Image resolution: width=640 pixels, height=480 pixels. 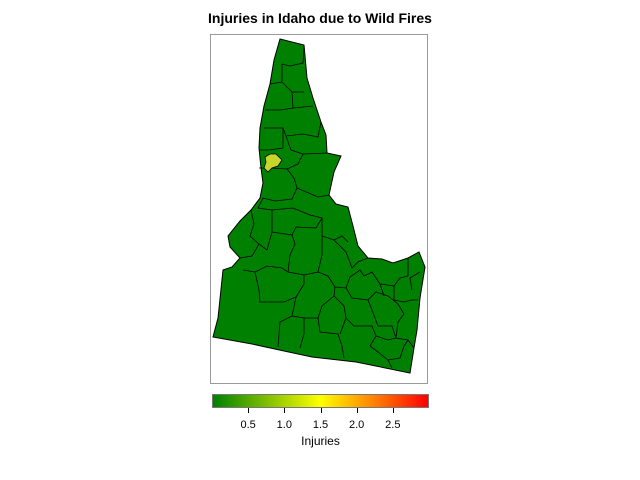 I want to click on legend-tick-label: 1.5, so click(x=320, y=425).